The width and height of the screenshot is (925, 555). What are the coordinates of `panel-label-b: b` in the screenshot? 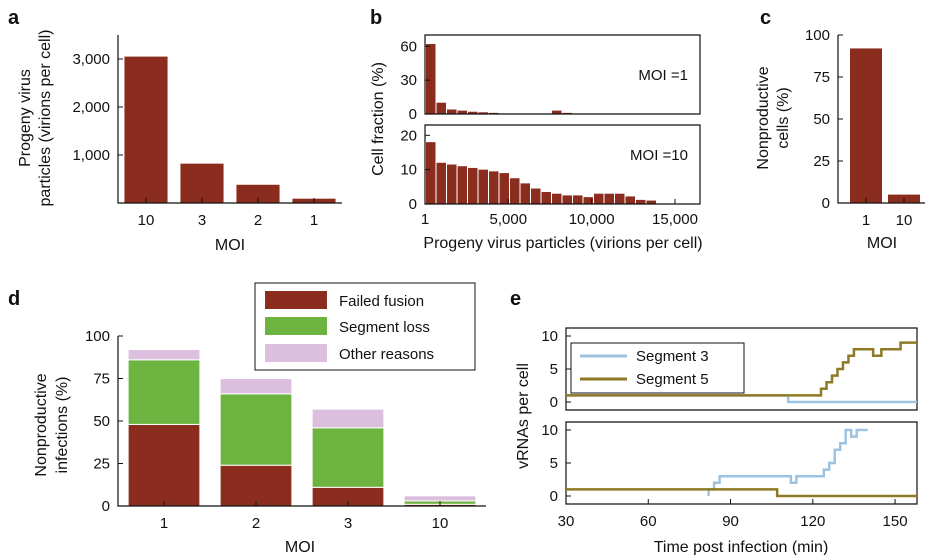 It's located at (376, 18).